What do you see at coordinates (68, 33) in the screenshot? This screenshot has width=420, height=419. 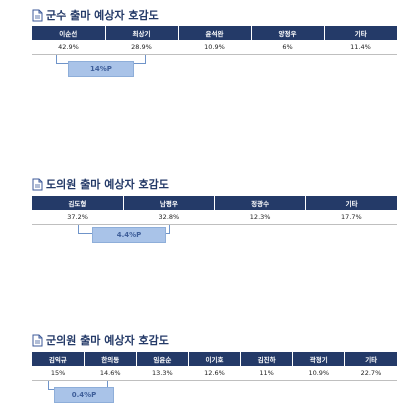 I see `candidate-name: 이순선` at bounding box center [68, 33].